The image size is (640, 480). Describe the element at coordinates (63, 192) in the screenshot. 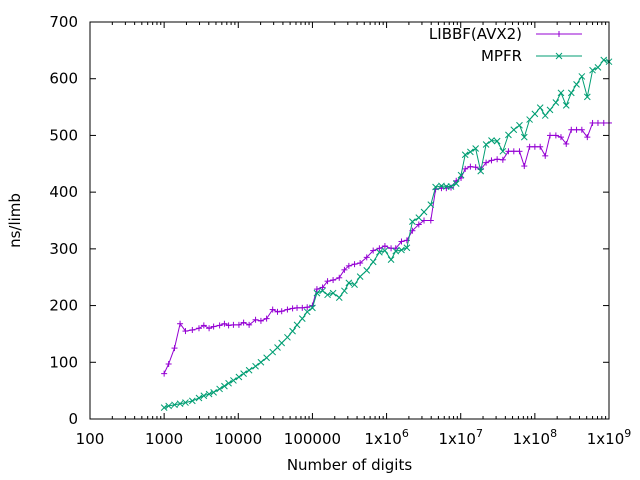

I see `y-tick-label: 400` at that location.